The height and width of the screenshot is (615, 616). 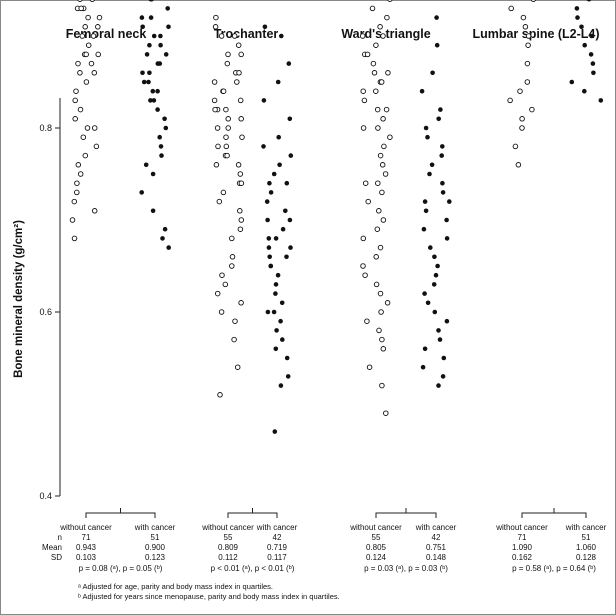 What do you see at coordinates (436, 557) in the screenshot?
I see `stat-sd: 0.148` at bounding box center [436, 557].